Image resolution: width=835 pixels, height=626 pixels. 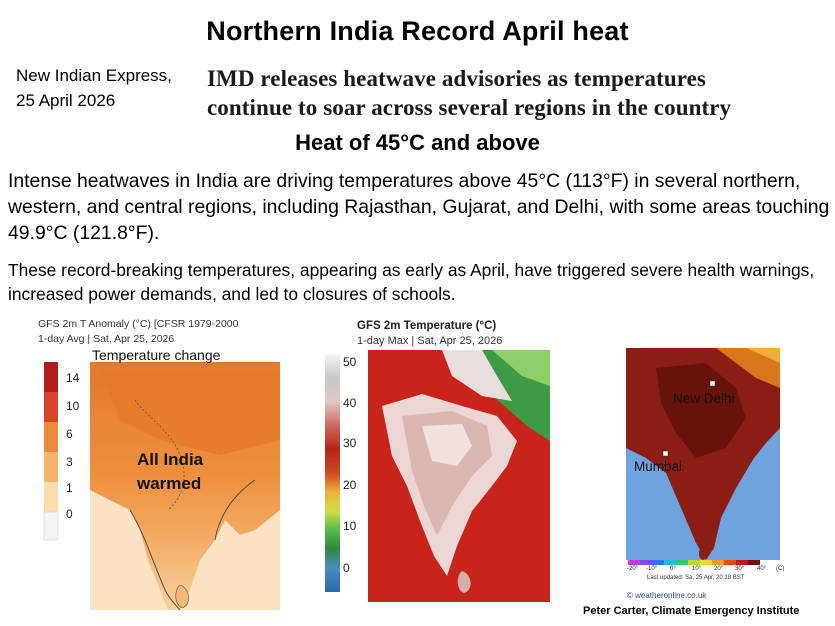 I want to click on anomaly-scale-tick: 1, so click(x=69, y=488).